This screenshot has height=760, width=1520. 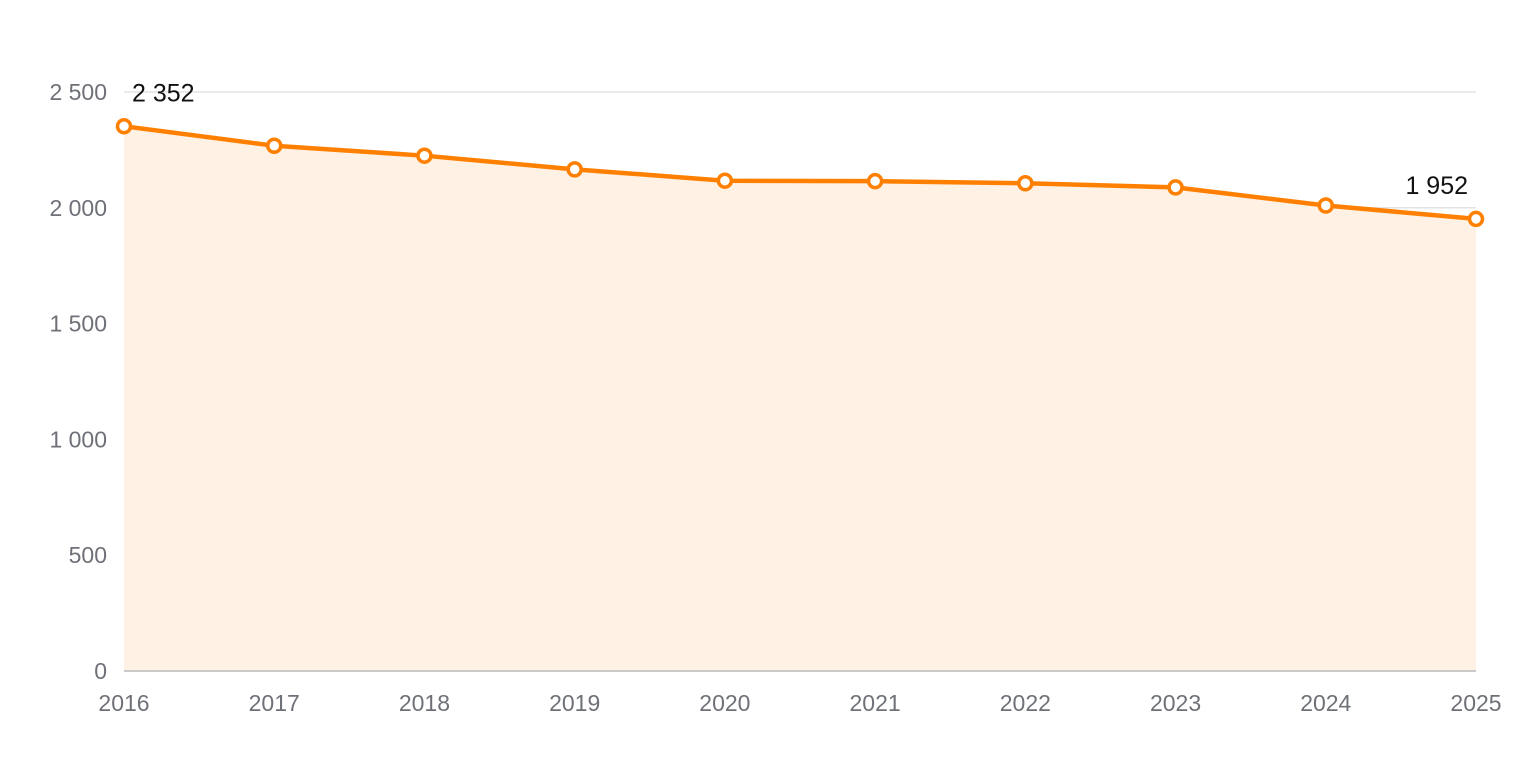 I want to click on x-tick-label: 2025, so click(x=1475, y=703).